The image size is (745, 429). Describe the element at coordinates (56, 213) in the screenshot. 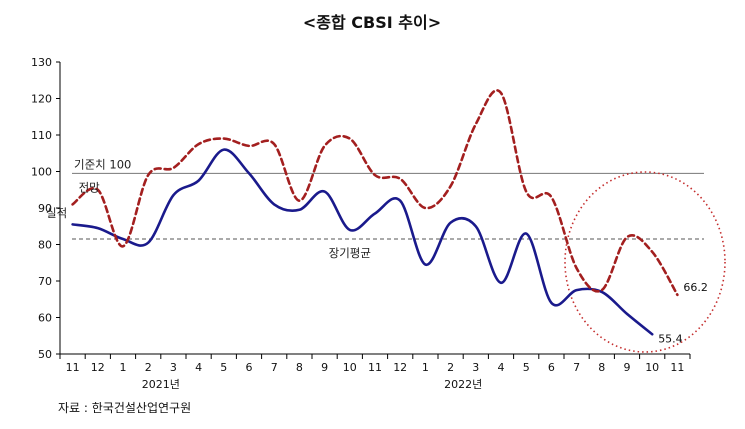

I see `actual-series-label: 실적` at that location.